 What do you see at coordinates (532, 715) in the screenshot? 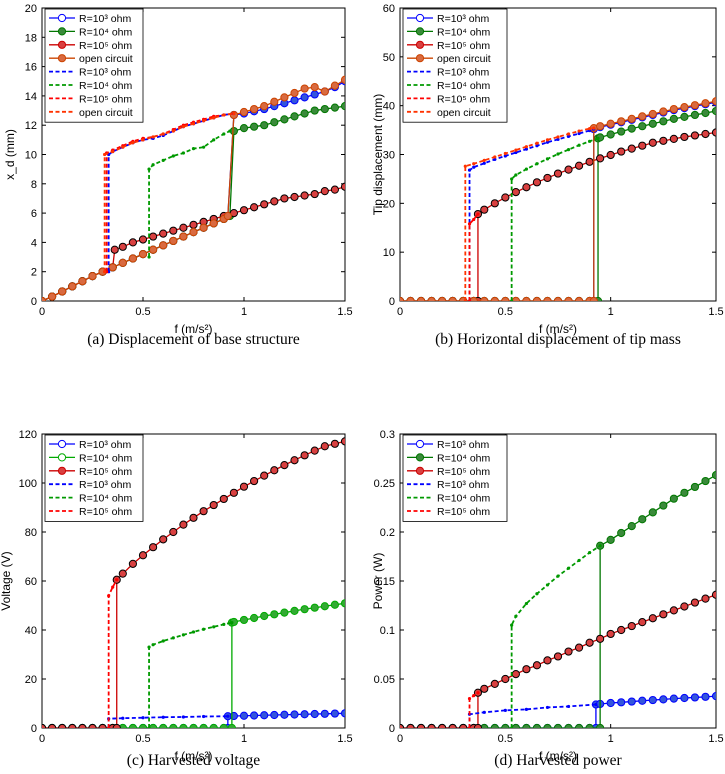
I see `series-line` at bounding box center [532, 715].